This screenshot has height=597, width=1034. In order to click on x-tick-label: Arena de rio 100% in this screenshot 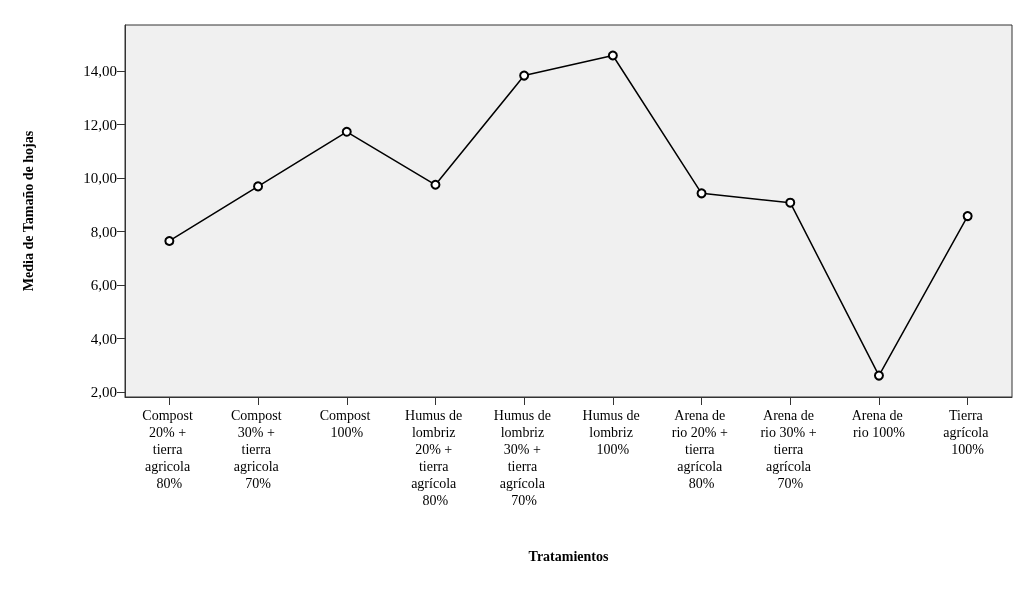, I will do `click(879, 424)`.